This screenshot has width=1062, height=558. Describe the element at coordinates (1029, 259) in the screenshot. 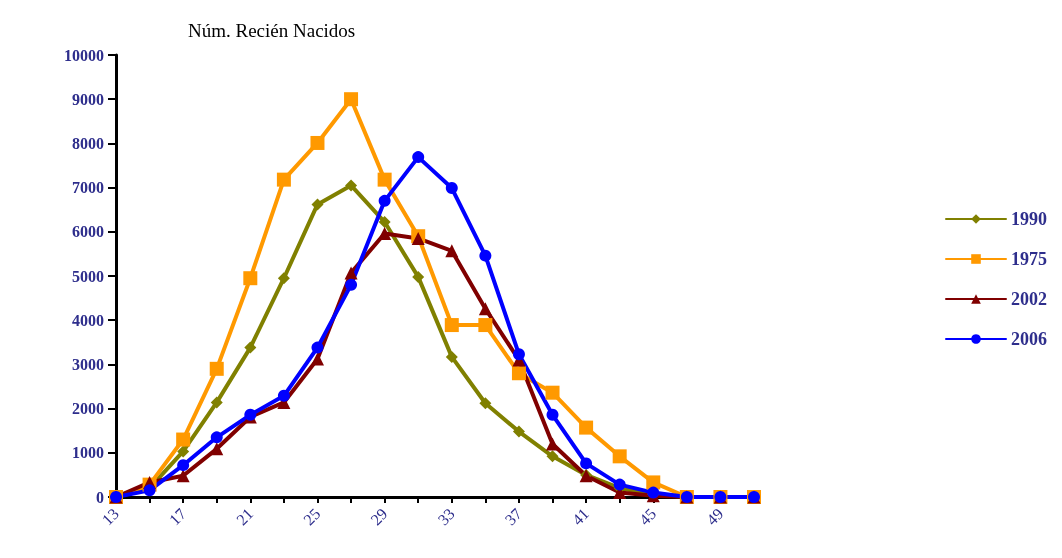

I see `legend-label: 1975` at that location.